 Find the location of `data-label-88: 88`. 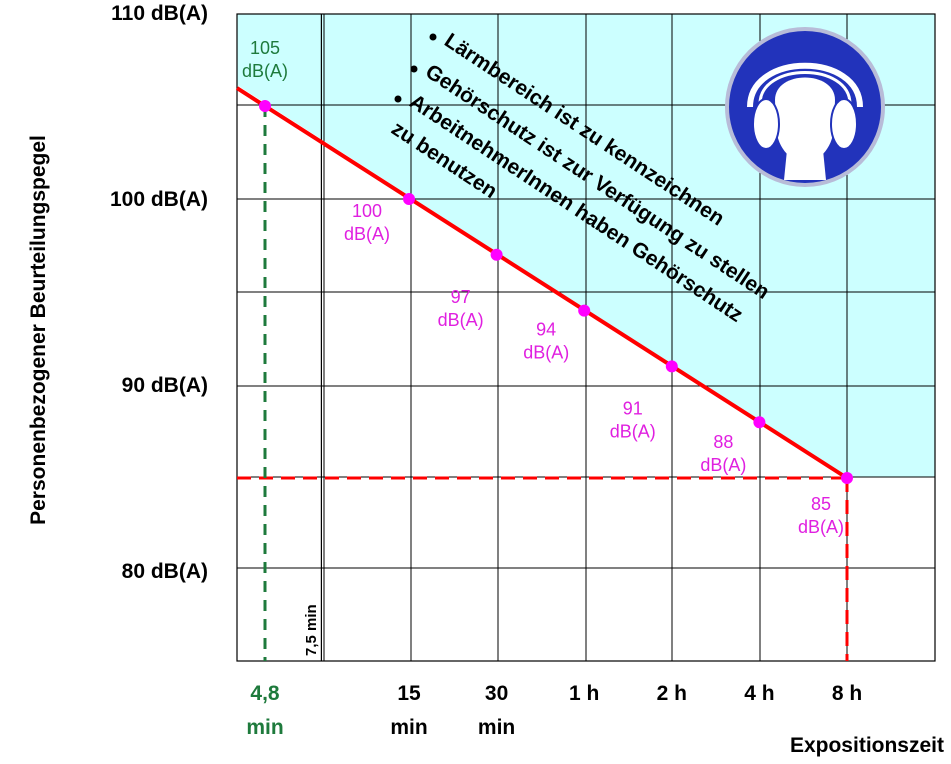

data-label-88: 88 is located at coordinates (723, 442).